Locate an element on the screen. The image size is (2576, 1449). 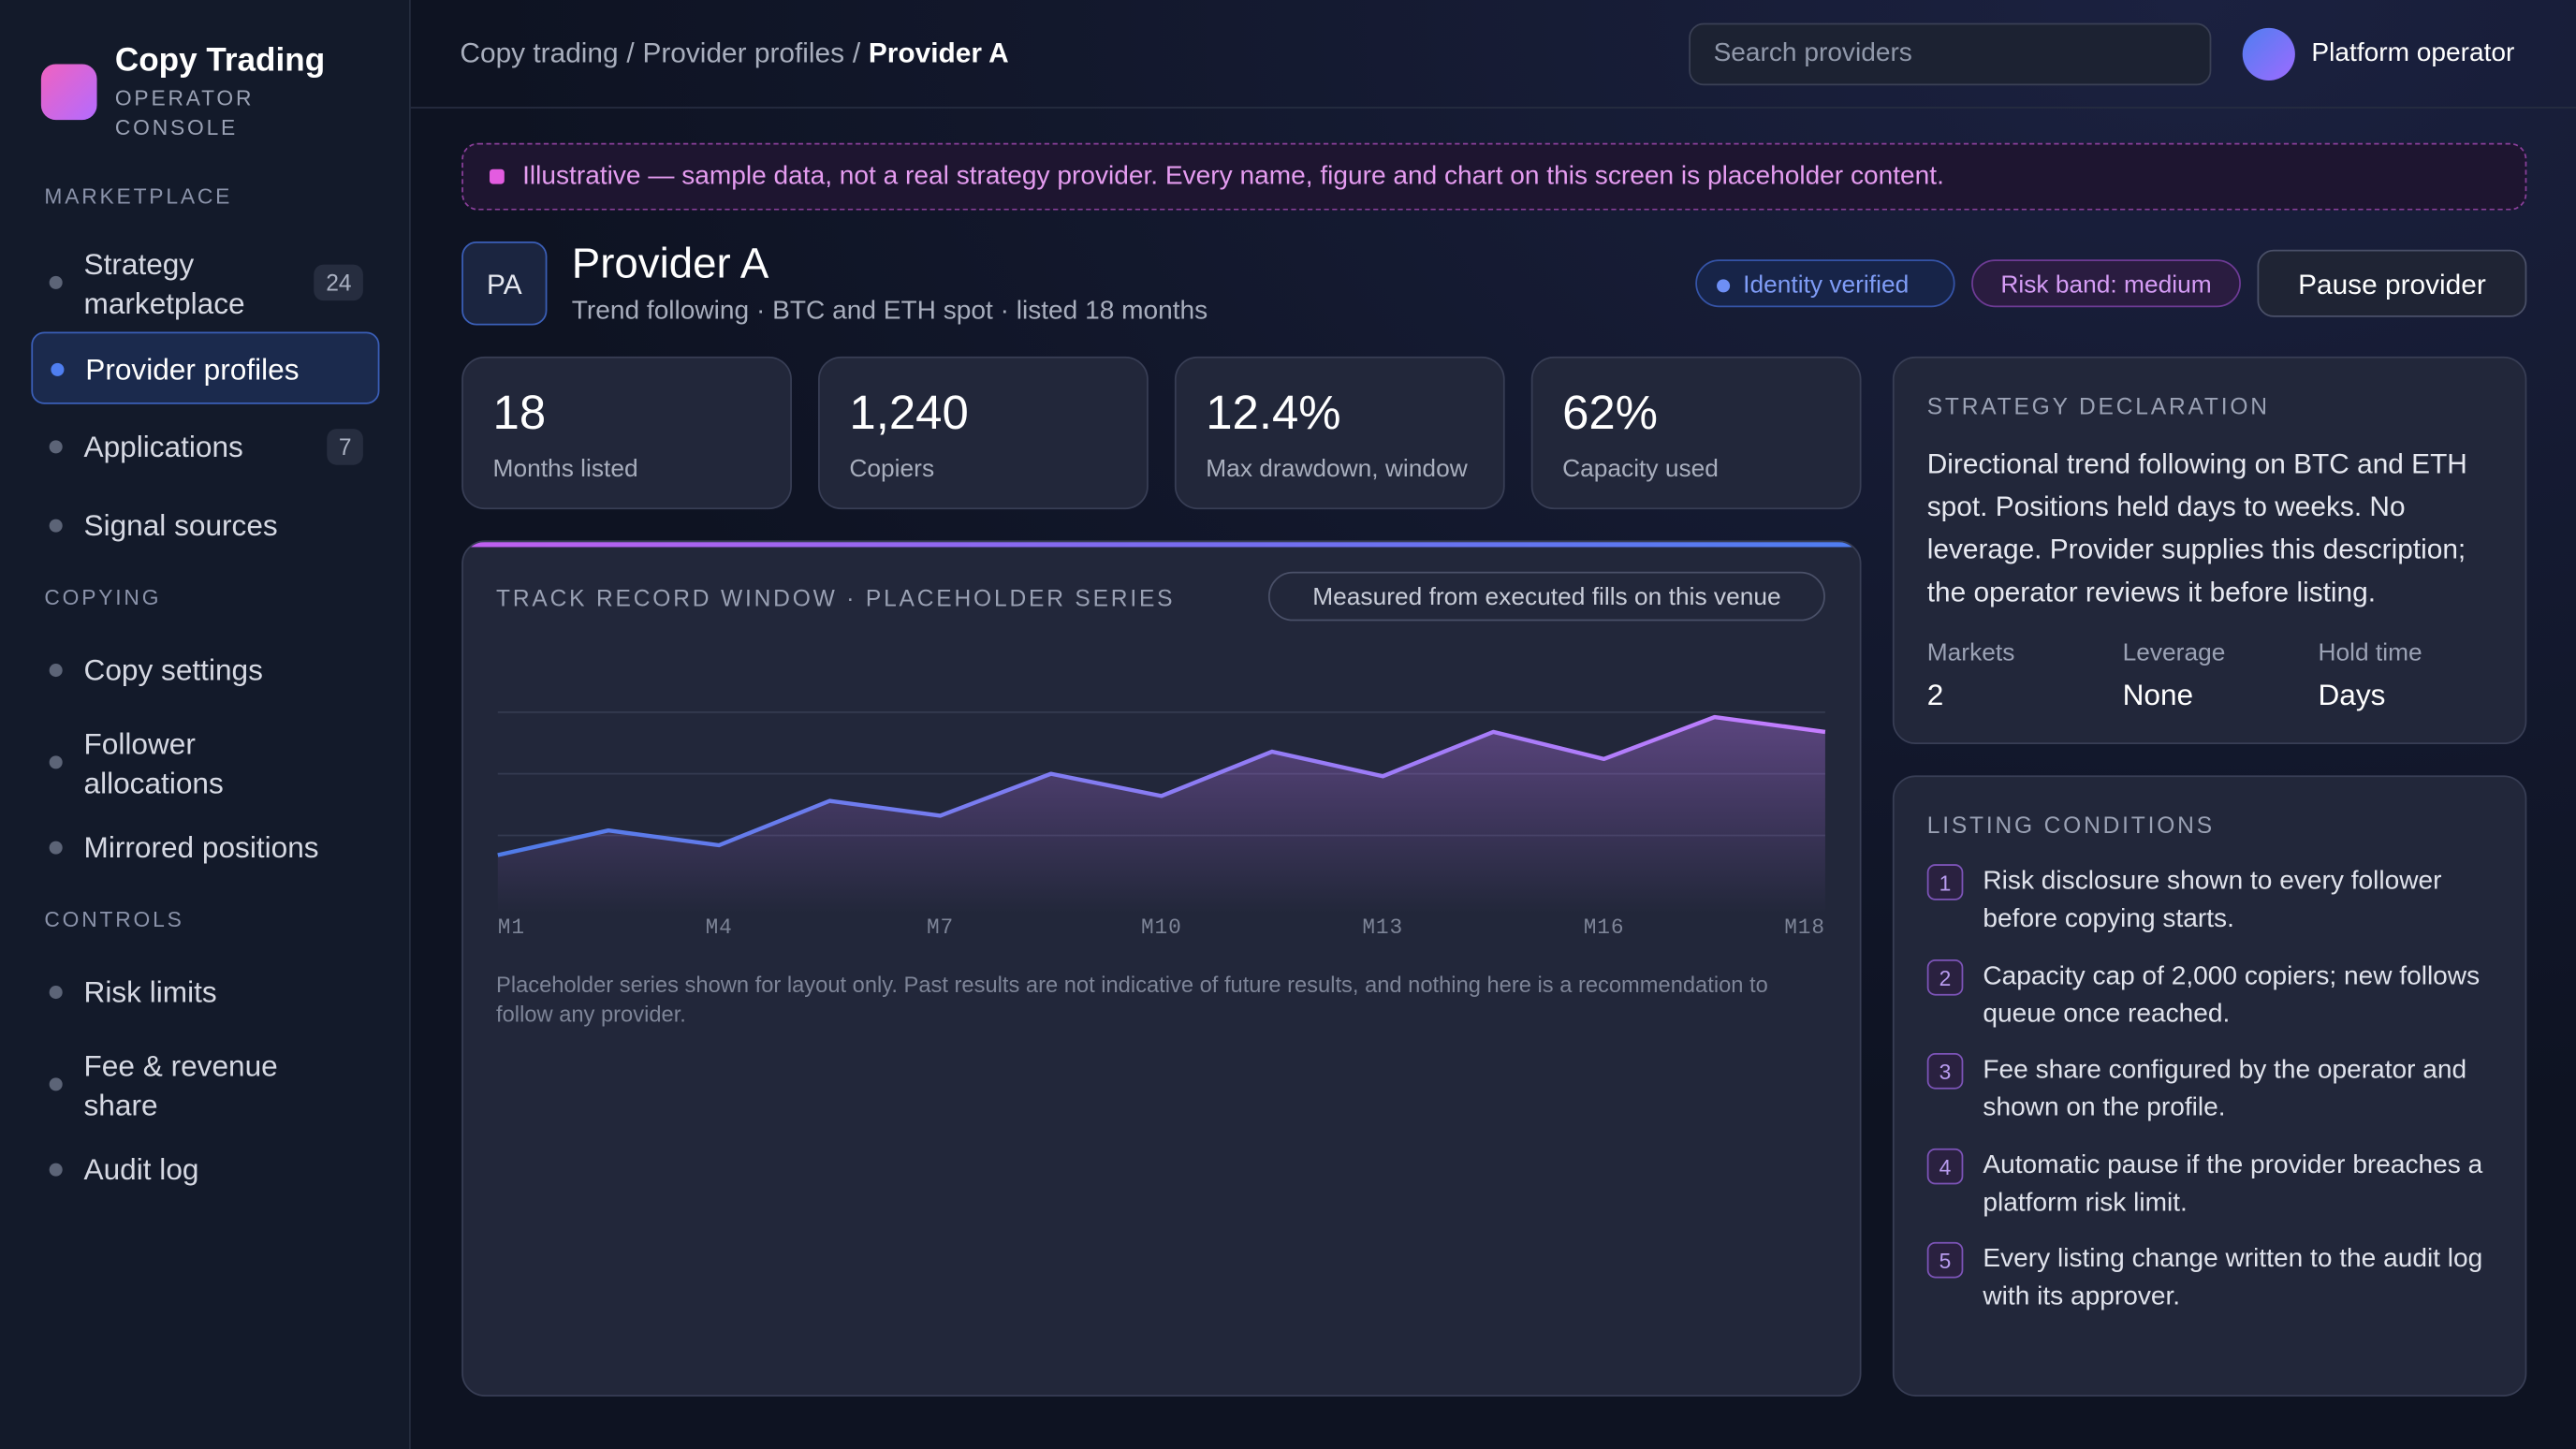
stat-label: Copiers is located at coordinates (892, 469).